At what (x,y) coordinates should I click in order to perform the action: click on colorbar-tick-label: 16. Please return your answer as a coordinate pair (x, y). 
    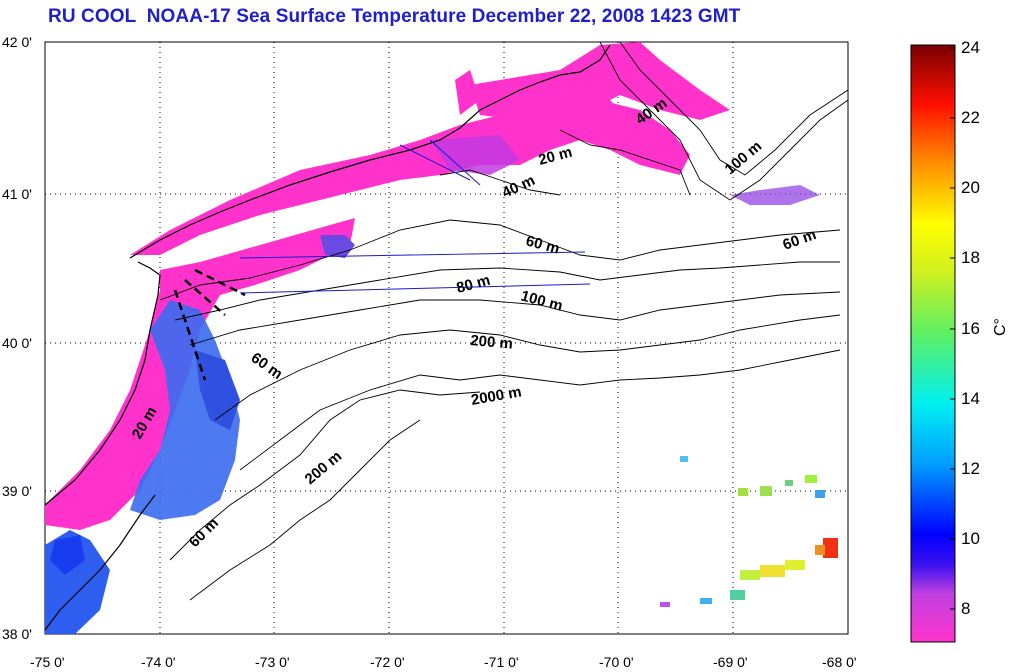
    Looking at the image, I should click on (970, 328).